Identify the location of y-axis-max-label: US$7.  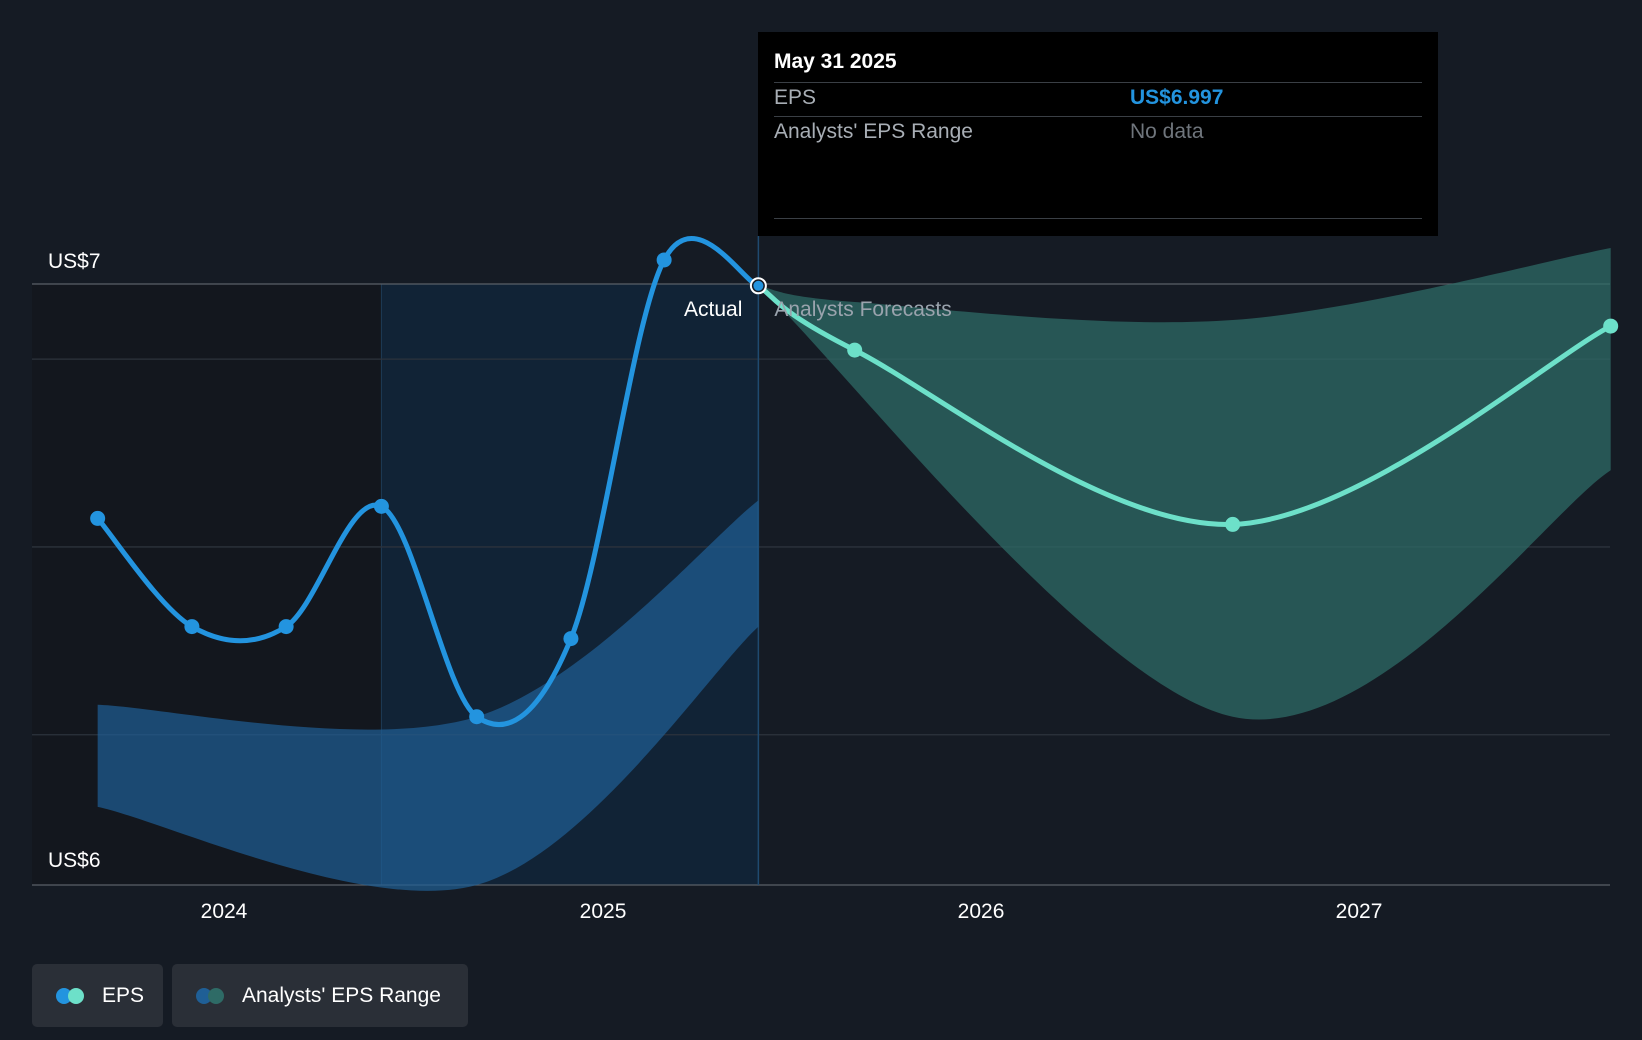
(74, 261).